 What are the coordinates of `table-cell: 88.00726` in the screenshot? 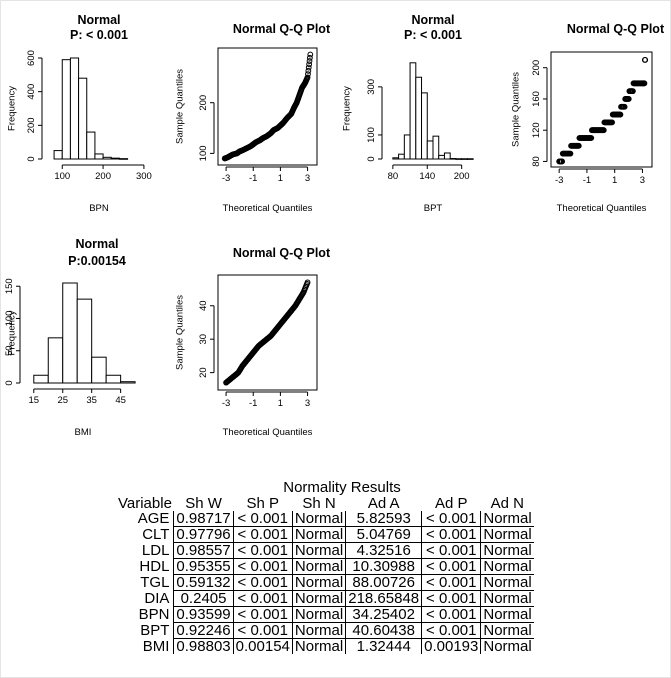 It's located at (383, 582).